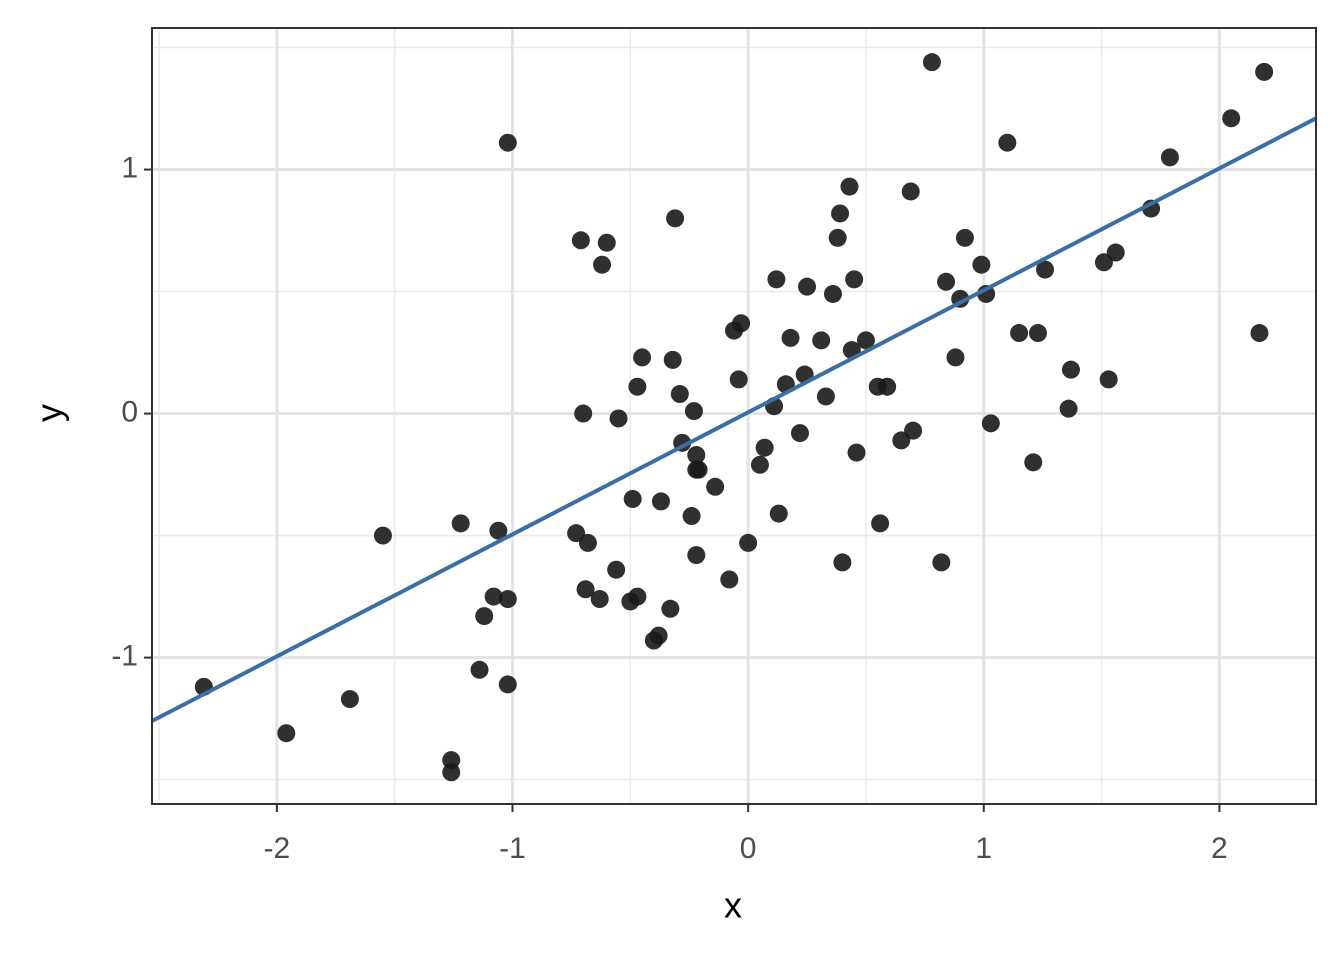 The height and width of the screenshot is (965, 1344). What do you see at coordinates (277, 848) in the screenshot?
I see `x-tick-label: -2` at bounding box center [277, 848].